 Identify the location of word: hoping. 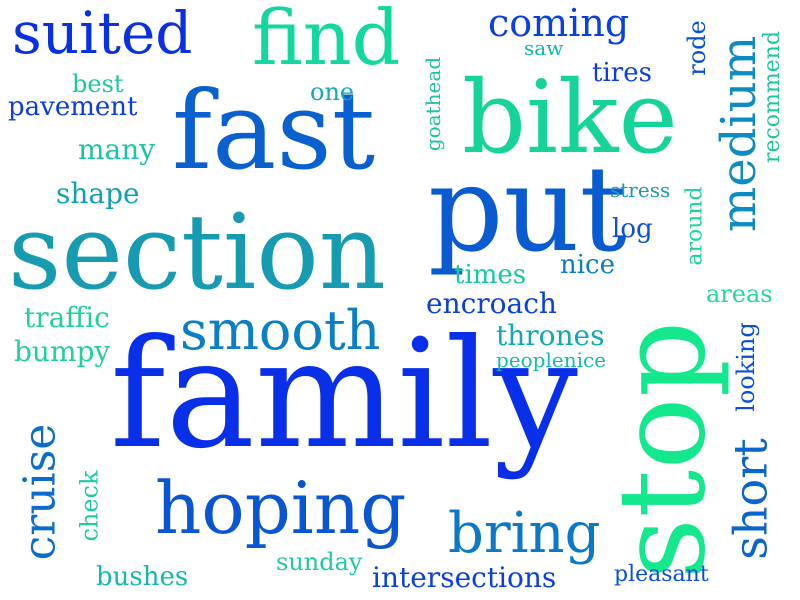
(281, 508).